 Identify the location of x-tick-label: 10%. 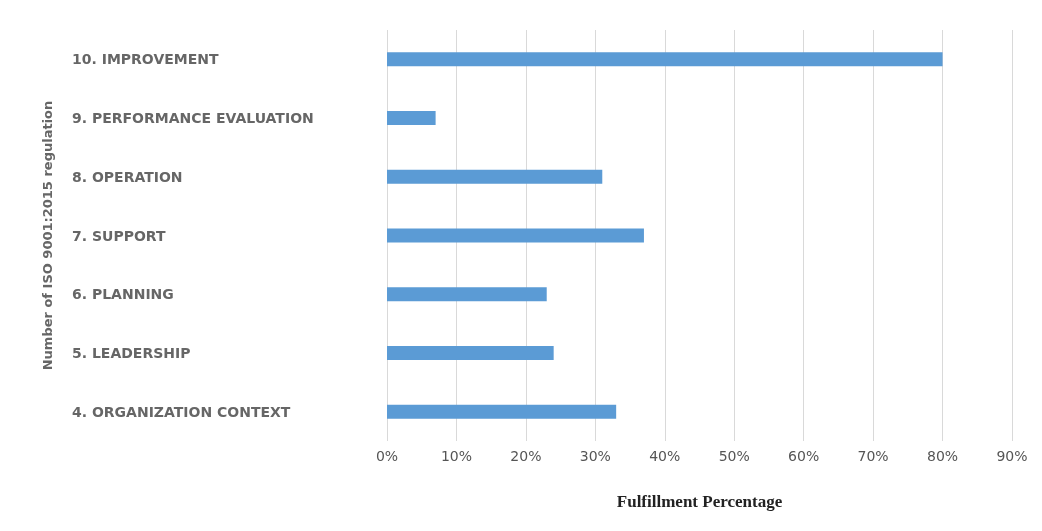
(456, 456).